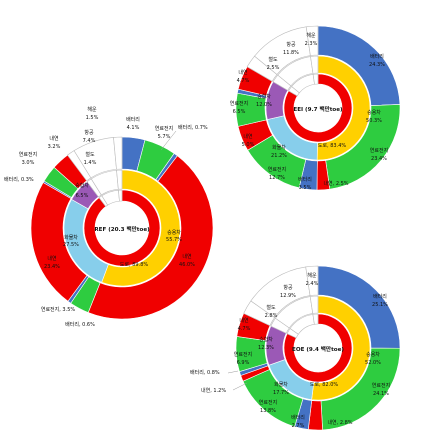 The height and width of the screenshot is (440, 440). I want to click on eei-freight-label: 화물차, so click(279, 147).